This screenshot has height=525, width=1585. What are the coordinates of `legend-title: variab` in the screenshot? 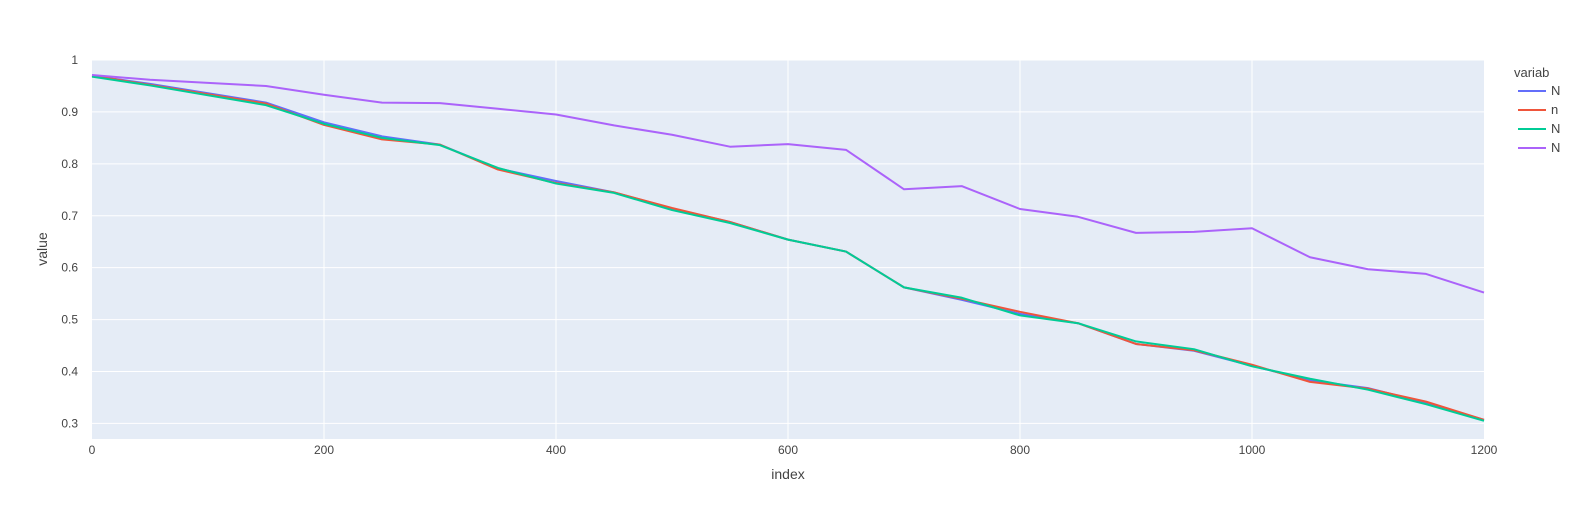 It's located at (1531, 72).